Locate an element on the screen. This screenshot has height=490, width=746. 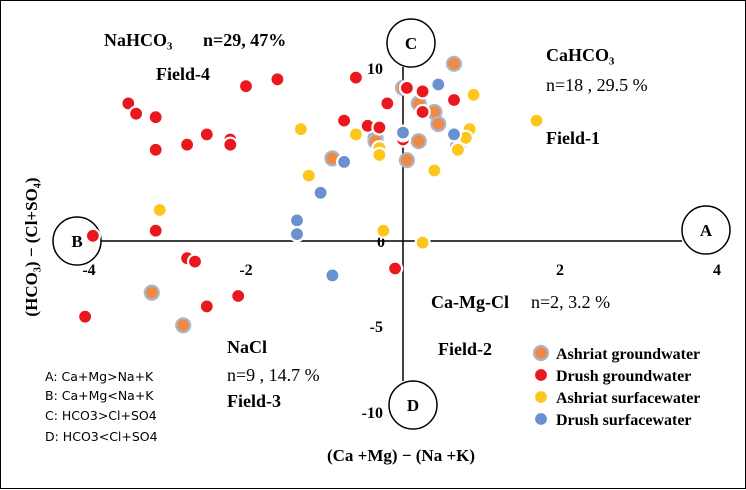
axis-end-bottom-label: D is located at coordinates (413, 405).